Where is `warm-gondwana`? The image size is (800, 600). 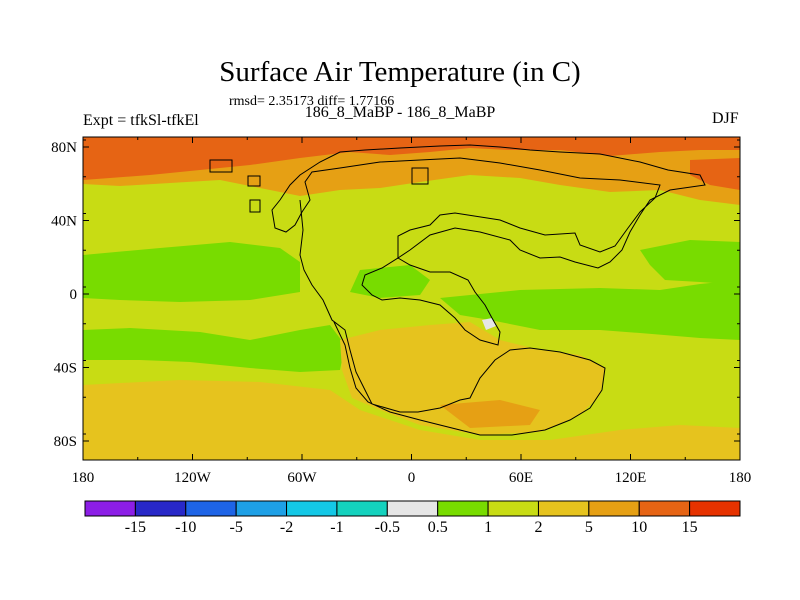 warm-gondwana is located at coordinates (472, 378).